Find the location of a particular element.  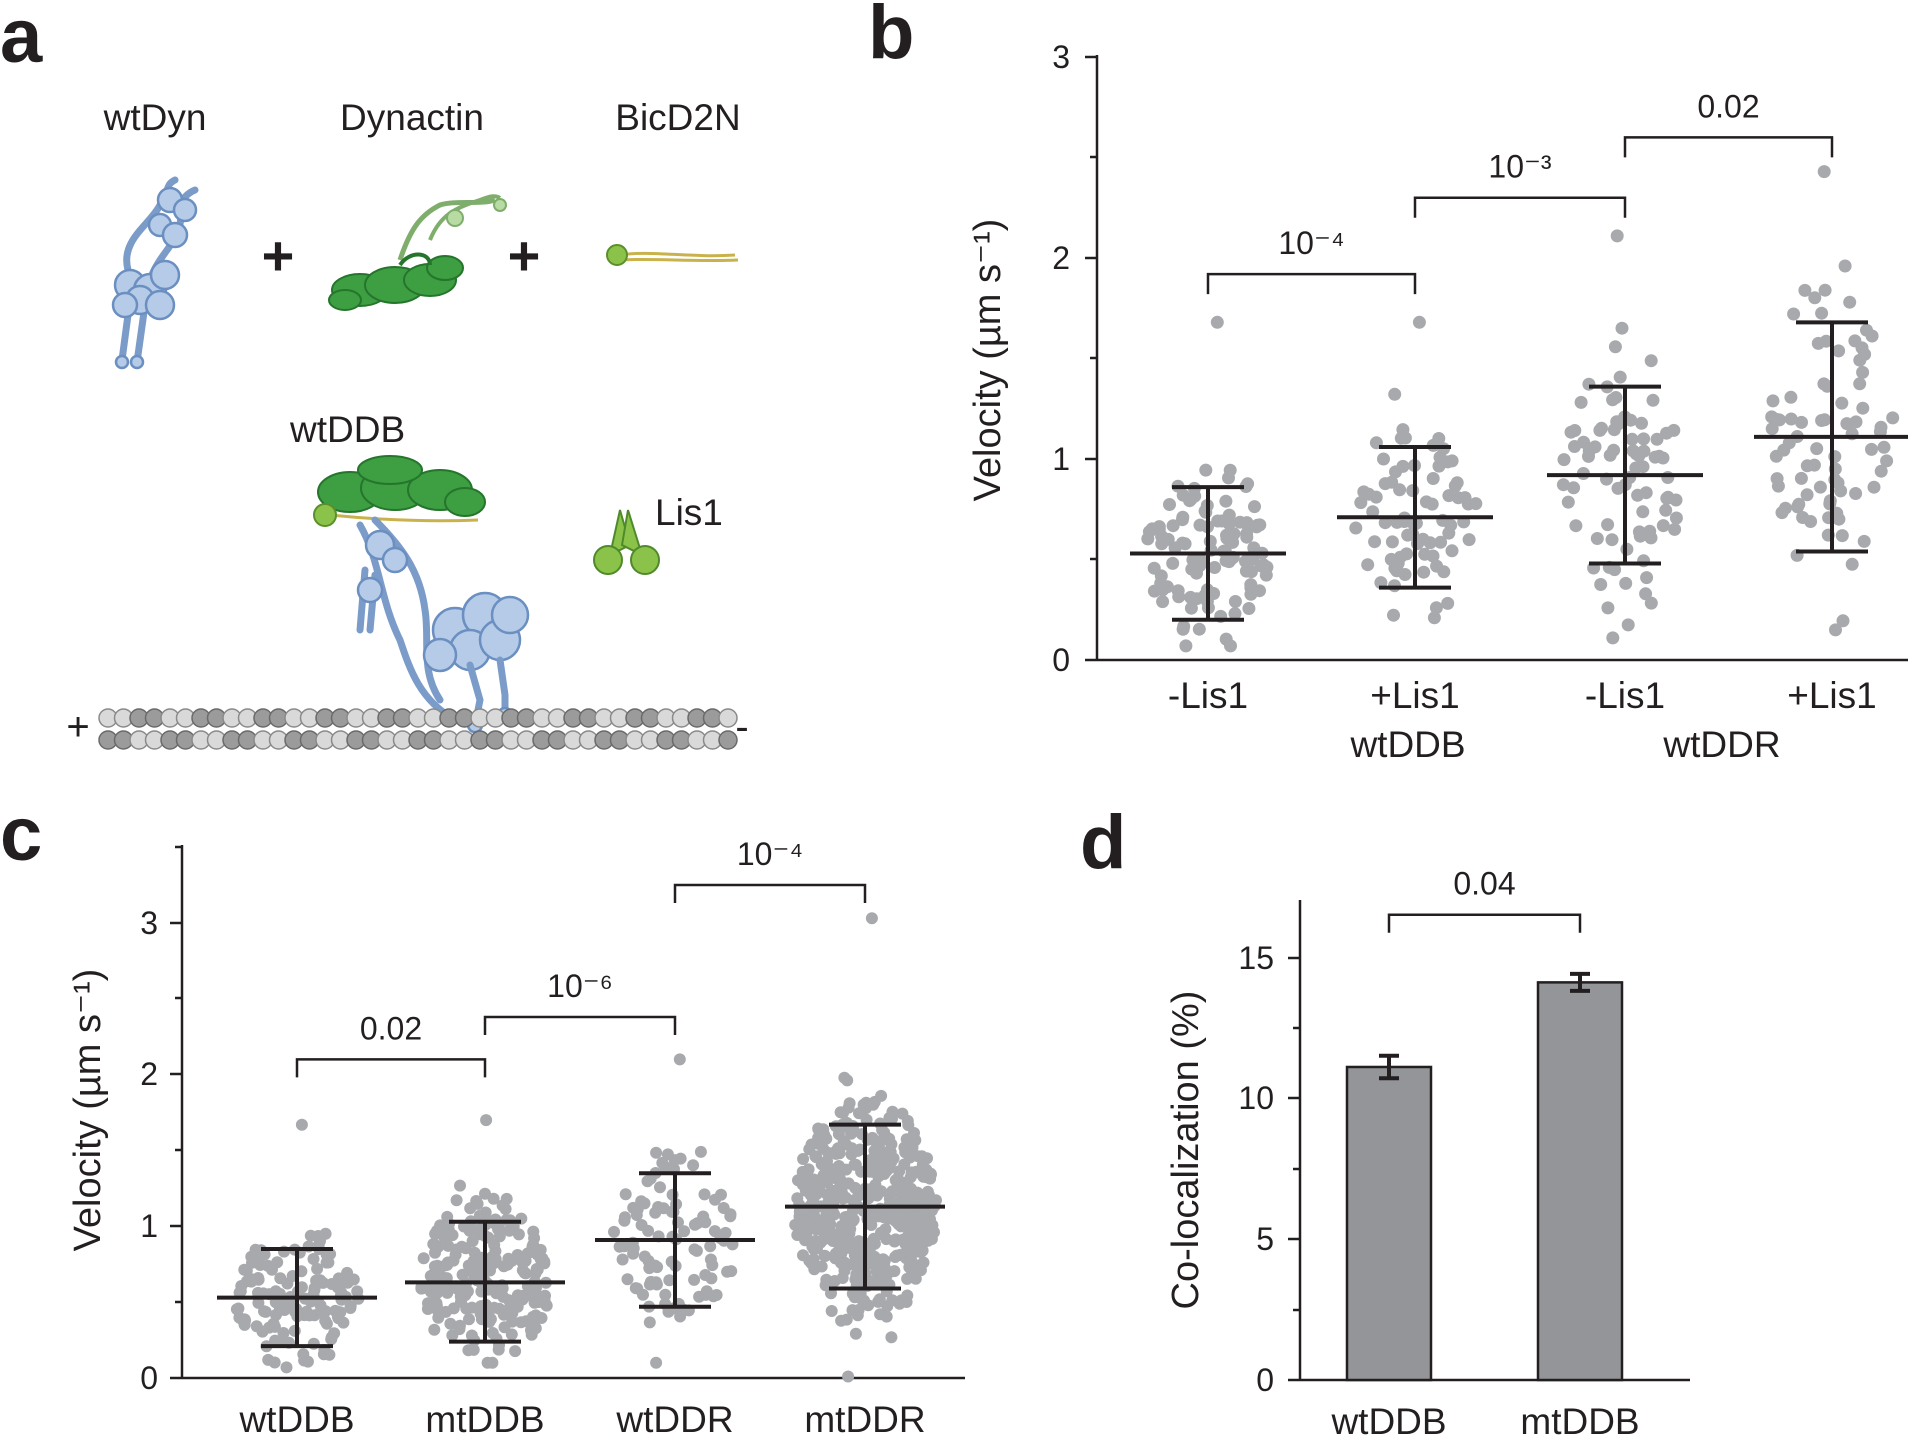

panel-b-xtick-0: -Lis1 is located at coordinates (1208, 695).